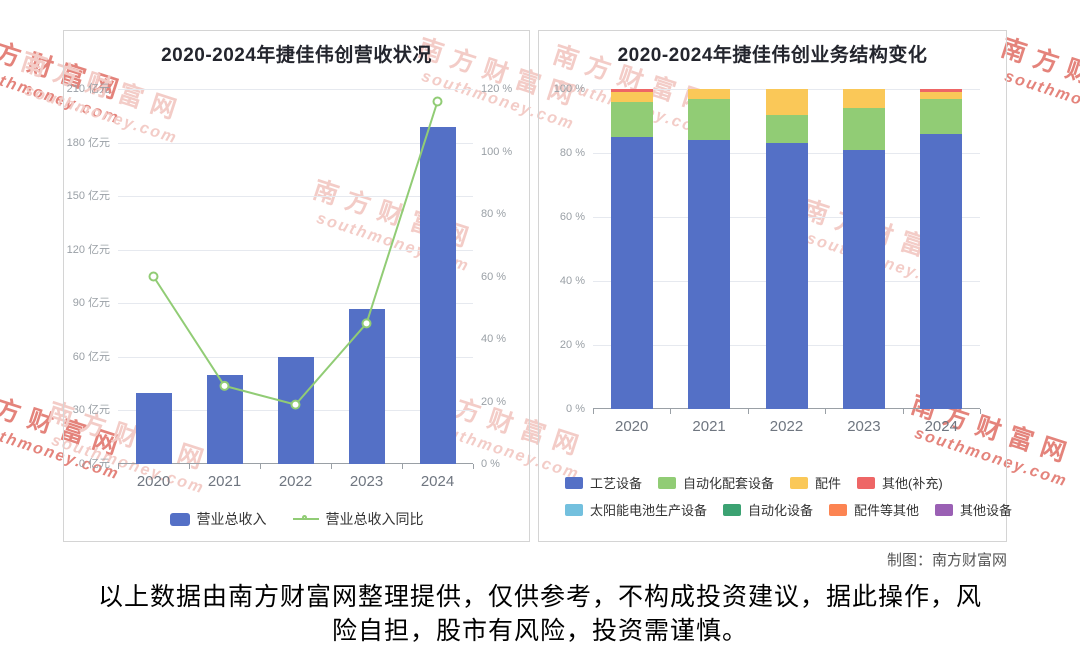 Image resolution: width=1080 pixels, height=646 pixels. Describe the element at coordinates (729, 483) in the screenshot. I see `legend-label: 自动化配套设备` at that location.